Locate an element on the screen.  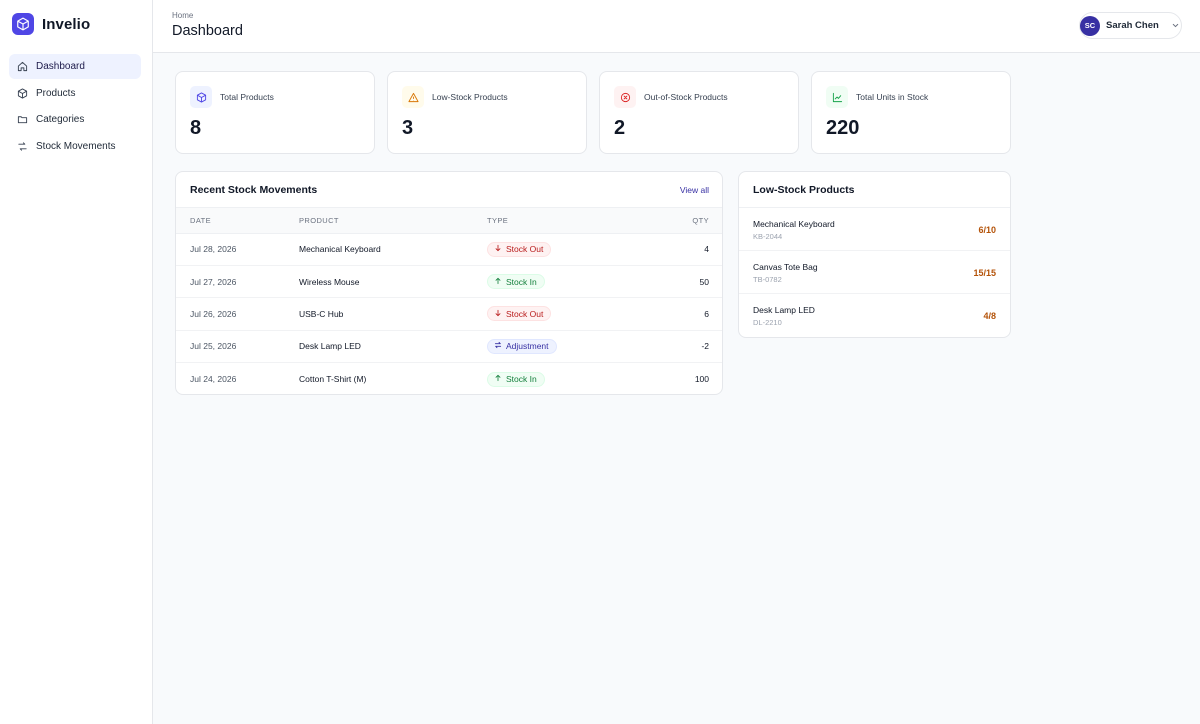
table-row: Jul 25, 2026 Desk Lamp LED Adjustment -2 is located at coordinates (449, 347).